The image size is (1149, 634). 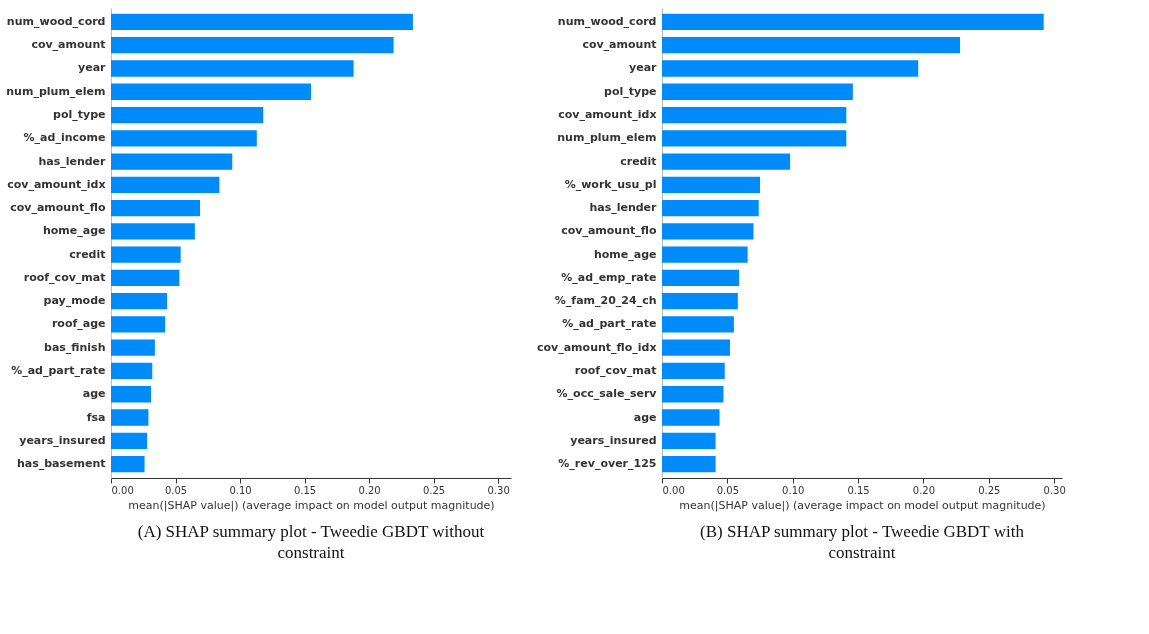 What do you see at coordinates (74, 301) in the screenshot?
I see `y-tick-label: pay_mode` at bounding box center [74, 301].